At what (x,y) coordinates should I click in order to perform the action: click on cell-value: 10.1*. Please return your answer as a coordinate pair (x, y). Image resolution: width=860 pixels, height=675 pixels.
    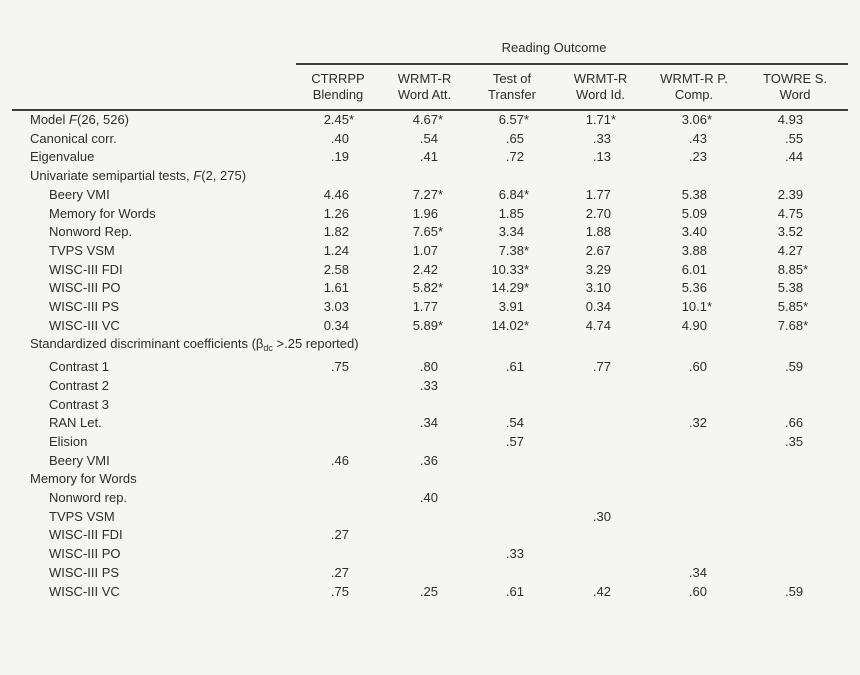
    Looking at the image, I should click on (694, 307).